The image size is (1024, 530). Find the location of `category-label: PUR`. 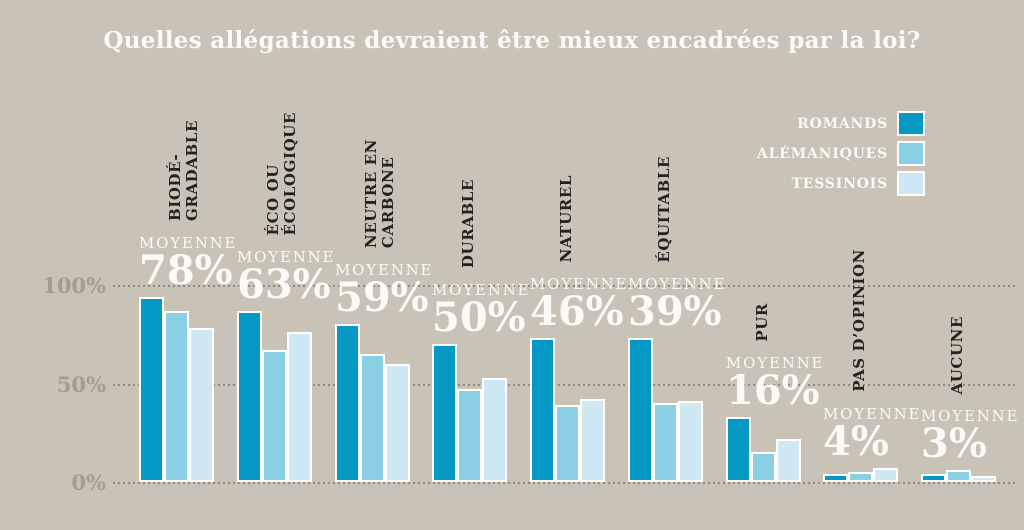

category-label: PUR is located at coordinates (762, 322).